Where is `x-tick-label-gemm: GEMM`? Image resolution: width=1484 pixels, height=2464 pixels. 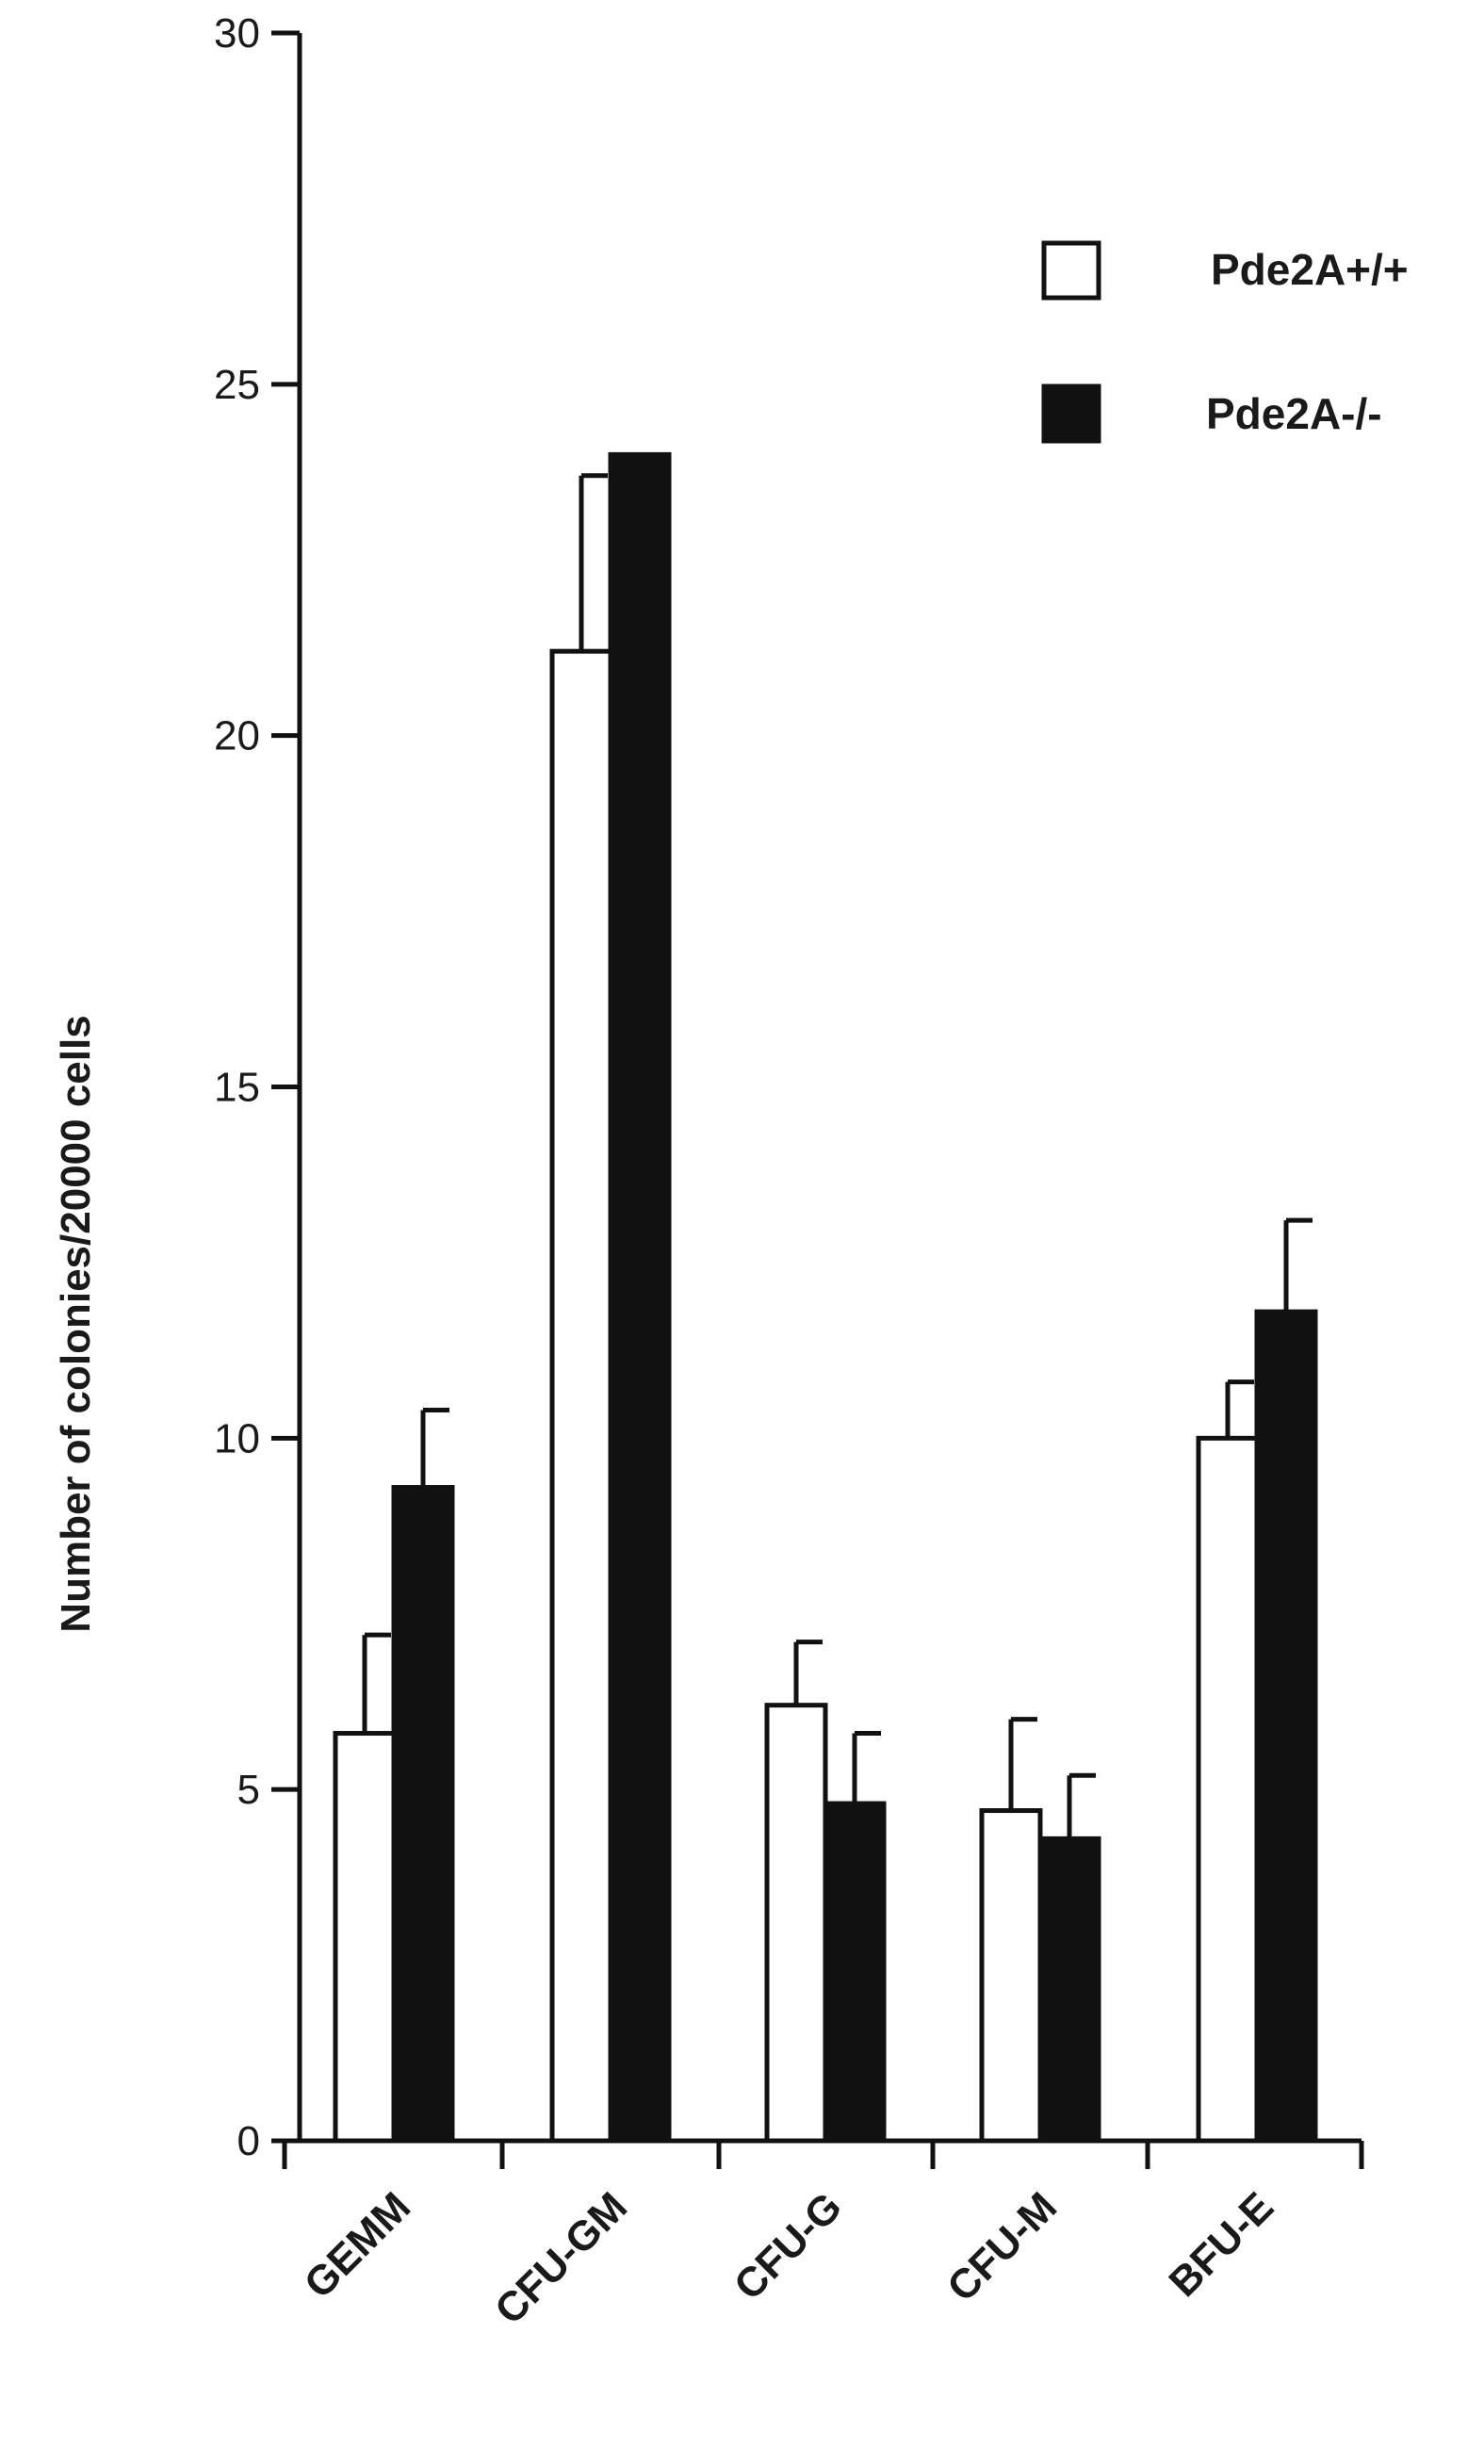 x-tick-label-gemm: GEMM is located at coordinates (357, 2245).